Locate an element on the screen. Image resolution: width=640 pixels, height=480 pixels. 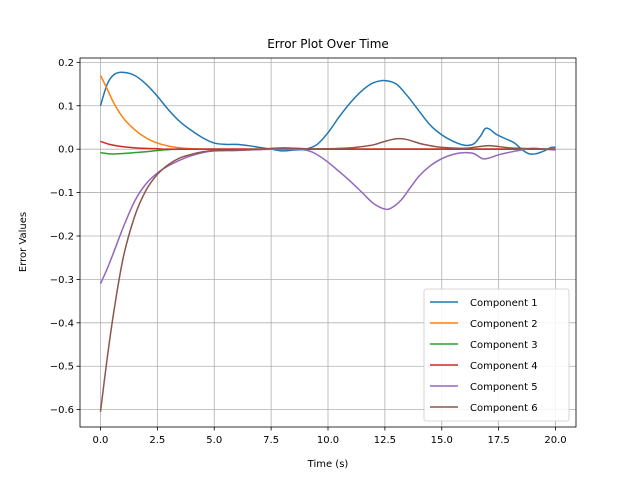
x-tick-label: 20.0 is located at coordinates (555, 440).